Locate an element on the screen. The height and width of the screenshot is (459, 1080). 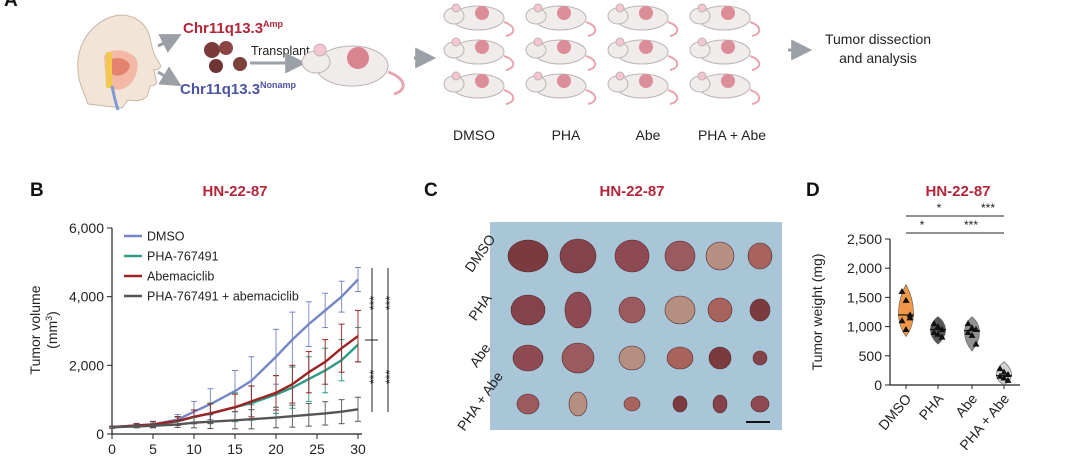
tumor-photo-grid is located at coordinates (640, 327).